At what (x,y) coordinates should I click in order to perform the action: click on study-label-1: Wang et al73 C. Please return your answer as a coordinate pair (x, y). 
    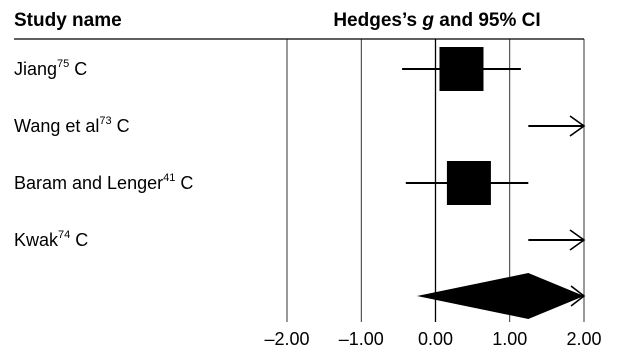
    Looking at the image, I should click on (72, 125).